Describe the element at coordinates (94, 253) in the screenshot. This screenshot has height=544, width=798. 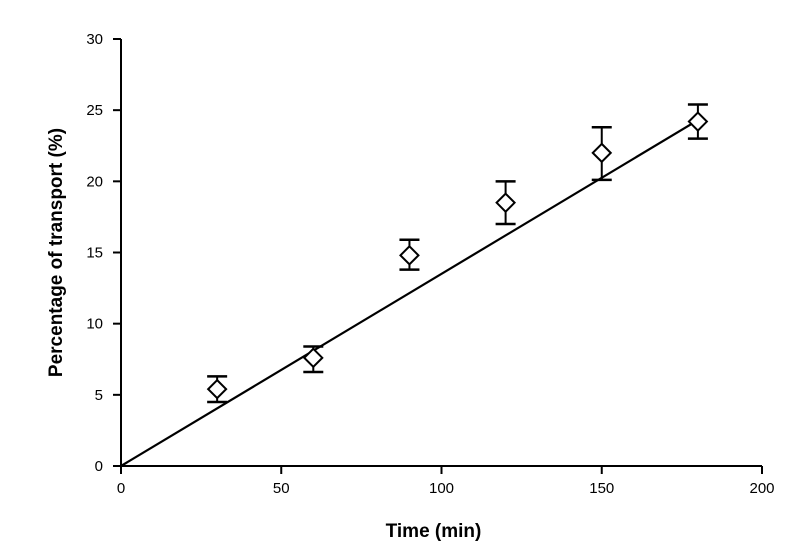
I see `y-tick-label: 15` at that location.